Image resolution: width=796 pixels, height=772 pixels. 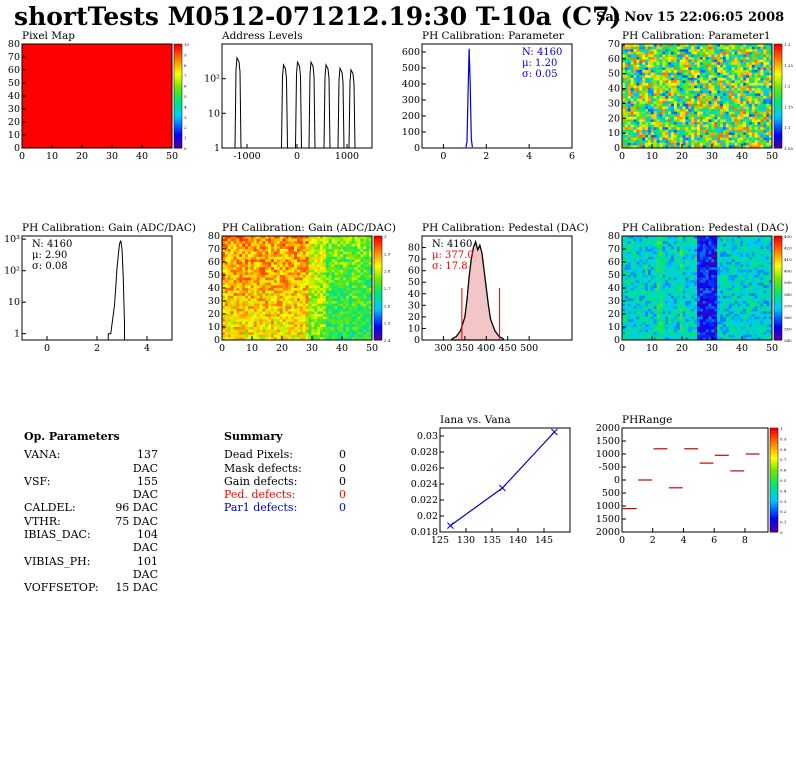 I want to click on hist-line, so click(x=116, y=290).